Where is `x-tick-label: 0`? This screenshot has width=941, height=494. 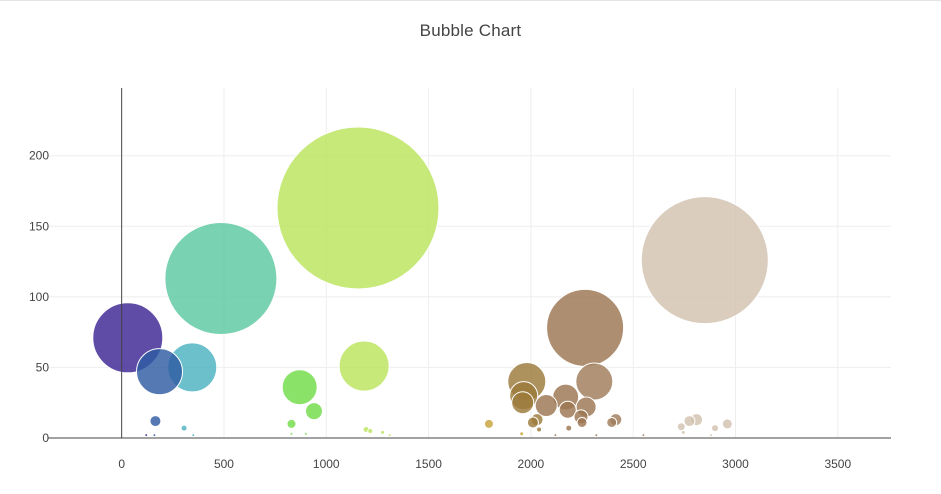
x-tick-label: 0 is located at coordinates (121, 464).